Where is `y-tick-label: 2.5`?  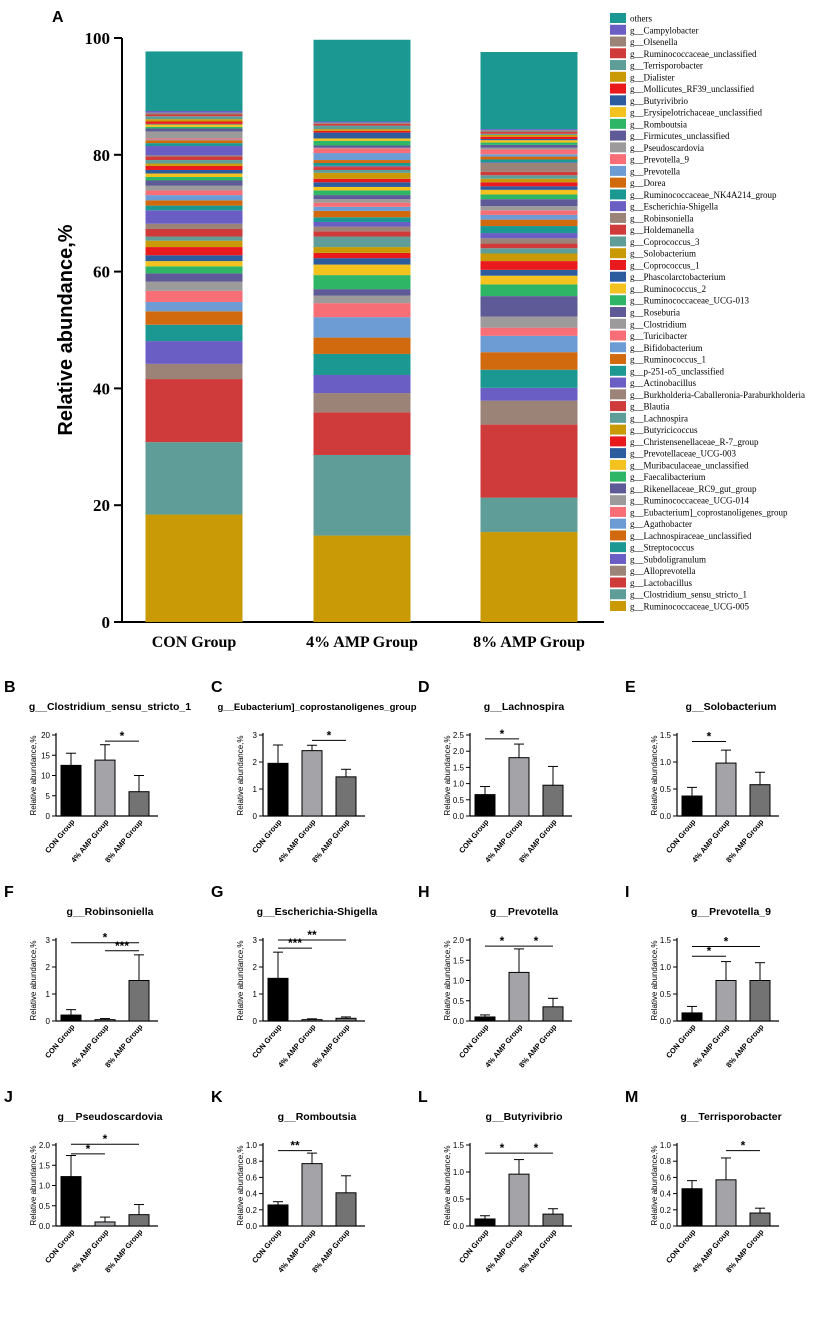
y-tick-label: 2.5 is located at coordinates (459, 735).